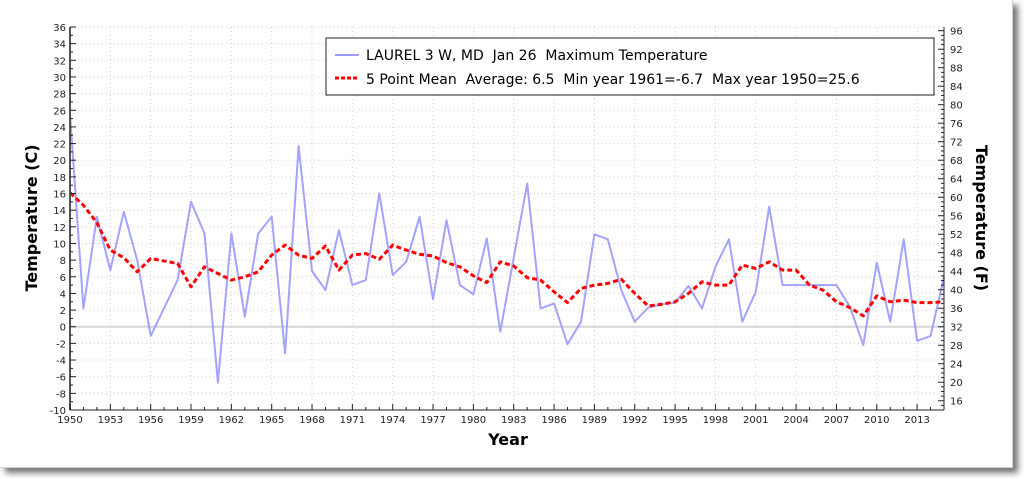 The height and width of the screenshot is (479, 1024). Describe the element at coordinates (674, 420) in the screenshot. I see `x-tick-label: 1995` at that location.